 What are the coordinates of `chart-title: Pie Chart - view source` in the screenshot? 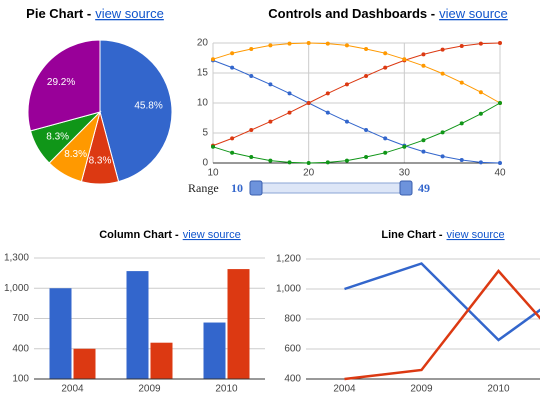 It's located at (95, 13).